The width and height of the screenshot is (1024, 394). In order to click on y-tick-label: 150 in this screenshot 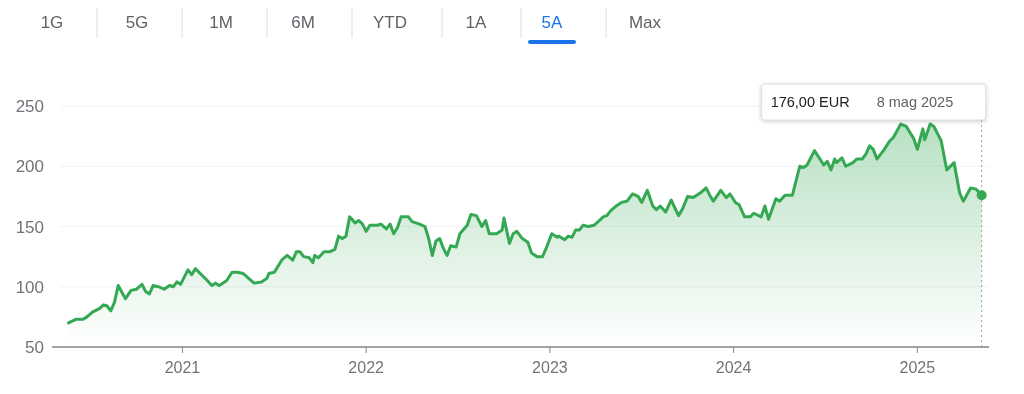, I will do `click(29, 227)`.